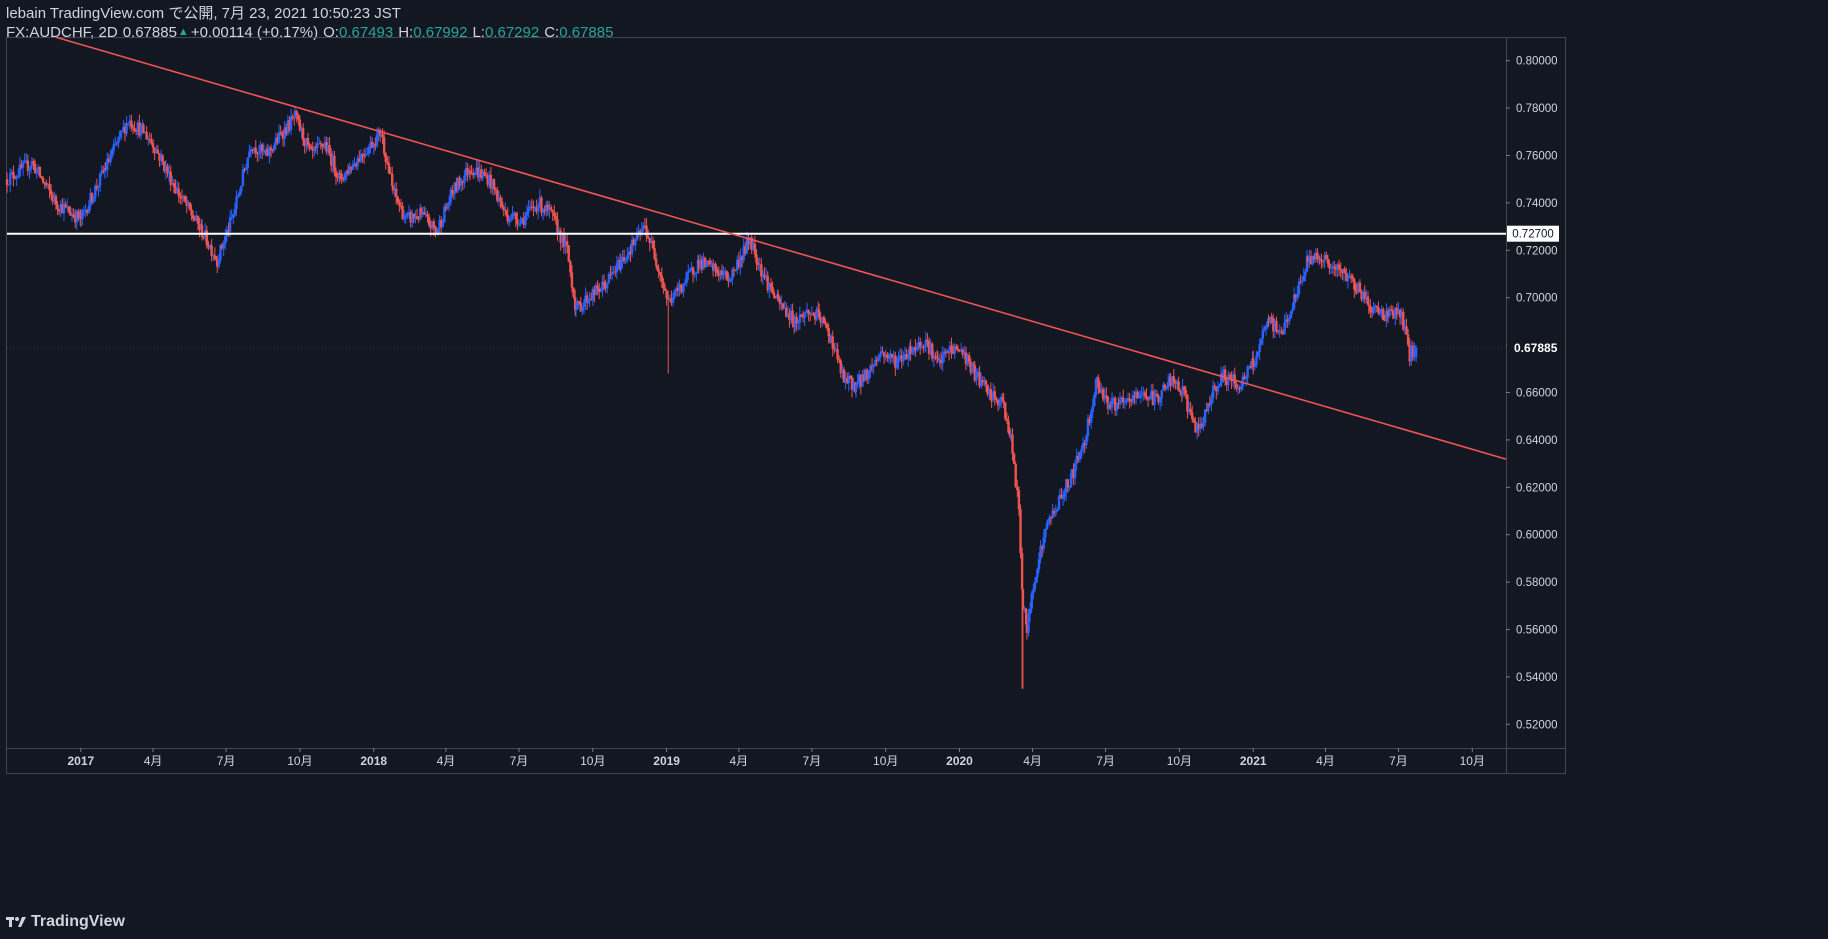 This screenshot has height=939, width=1828. What do you see at coordinates (1533, 233) in the screenshot?
I see `hline-price-label-bg` at bounding box center [1533, 233].